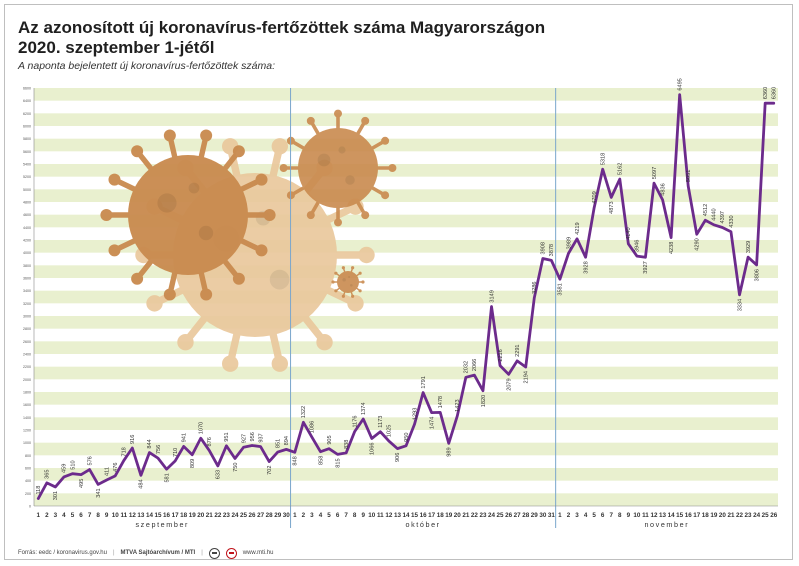 Image resolution: width=799 pixels, height=566 pixels. I want to click on x-tick-label: 18, so click(706, 515).